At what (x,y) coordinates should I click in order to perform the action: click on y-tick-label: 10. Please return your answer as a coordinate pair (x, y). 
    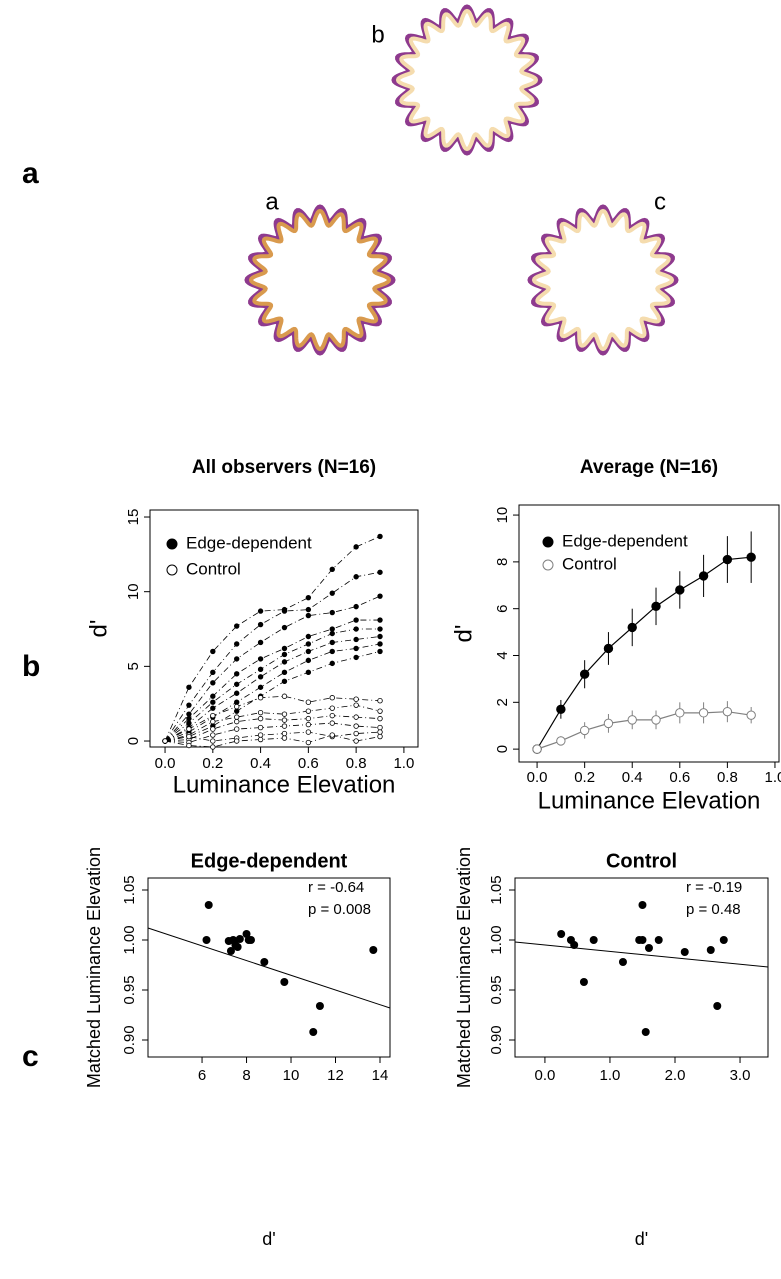
    Looking at the image, I should click on (502, 515).